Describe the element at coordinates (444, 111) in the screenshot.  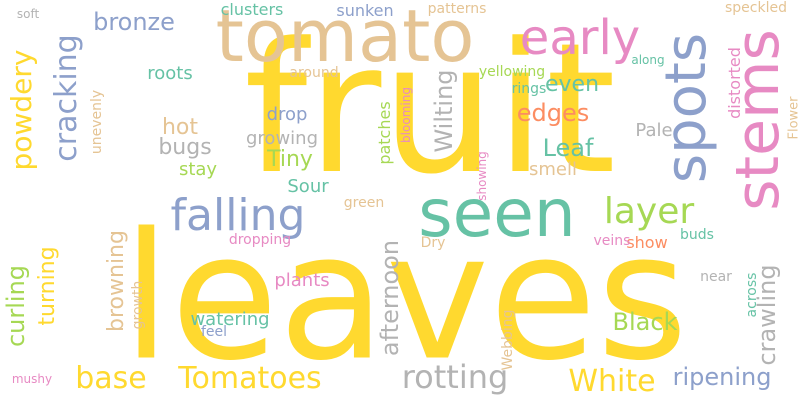
I see `word-wilting: Wilting` at that location.